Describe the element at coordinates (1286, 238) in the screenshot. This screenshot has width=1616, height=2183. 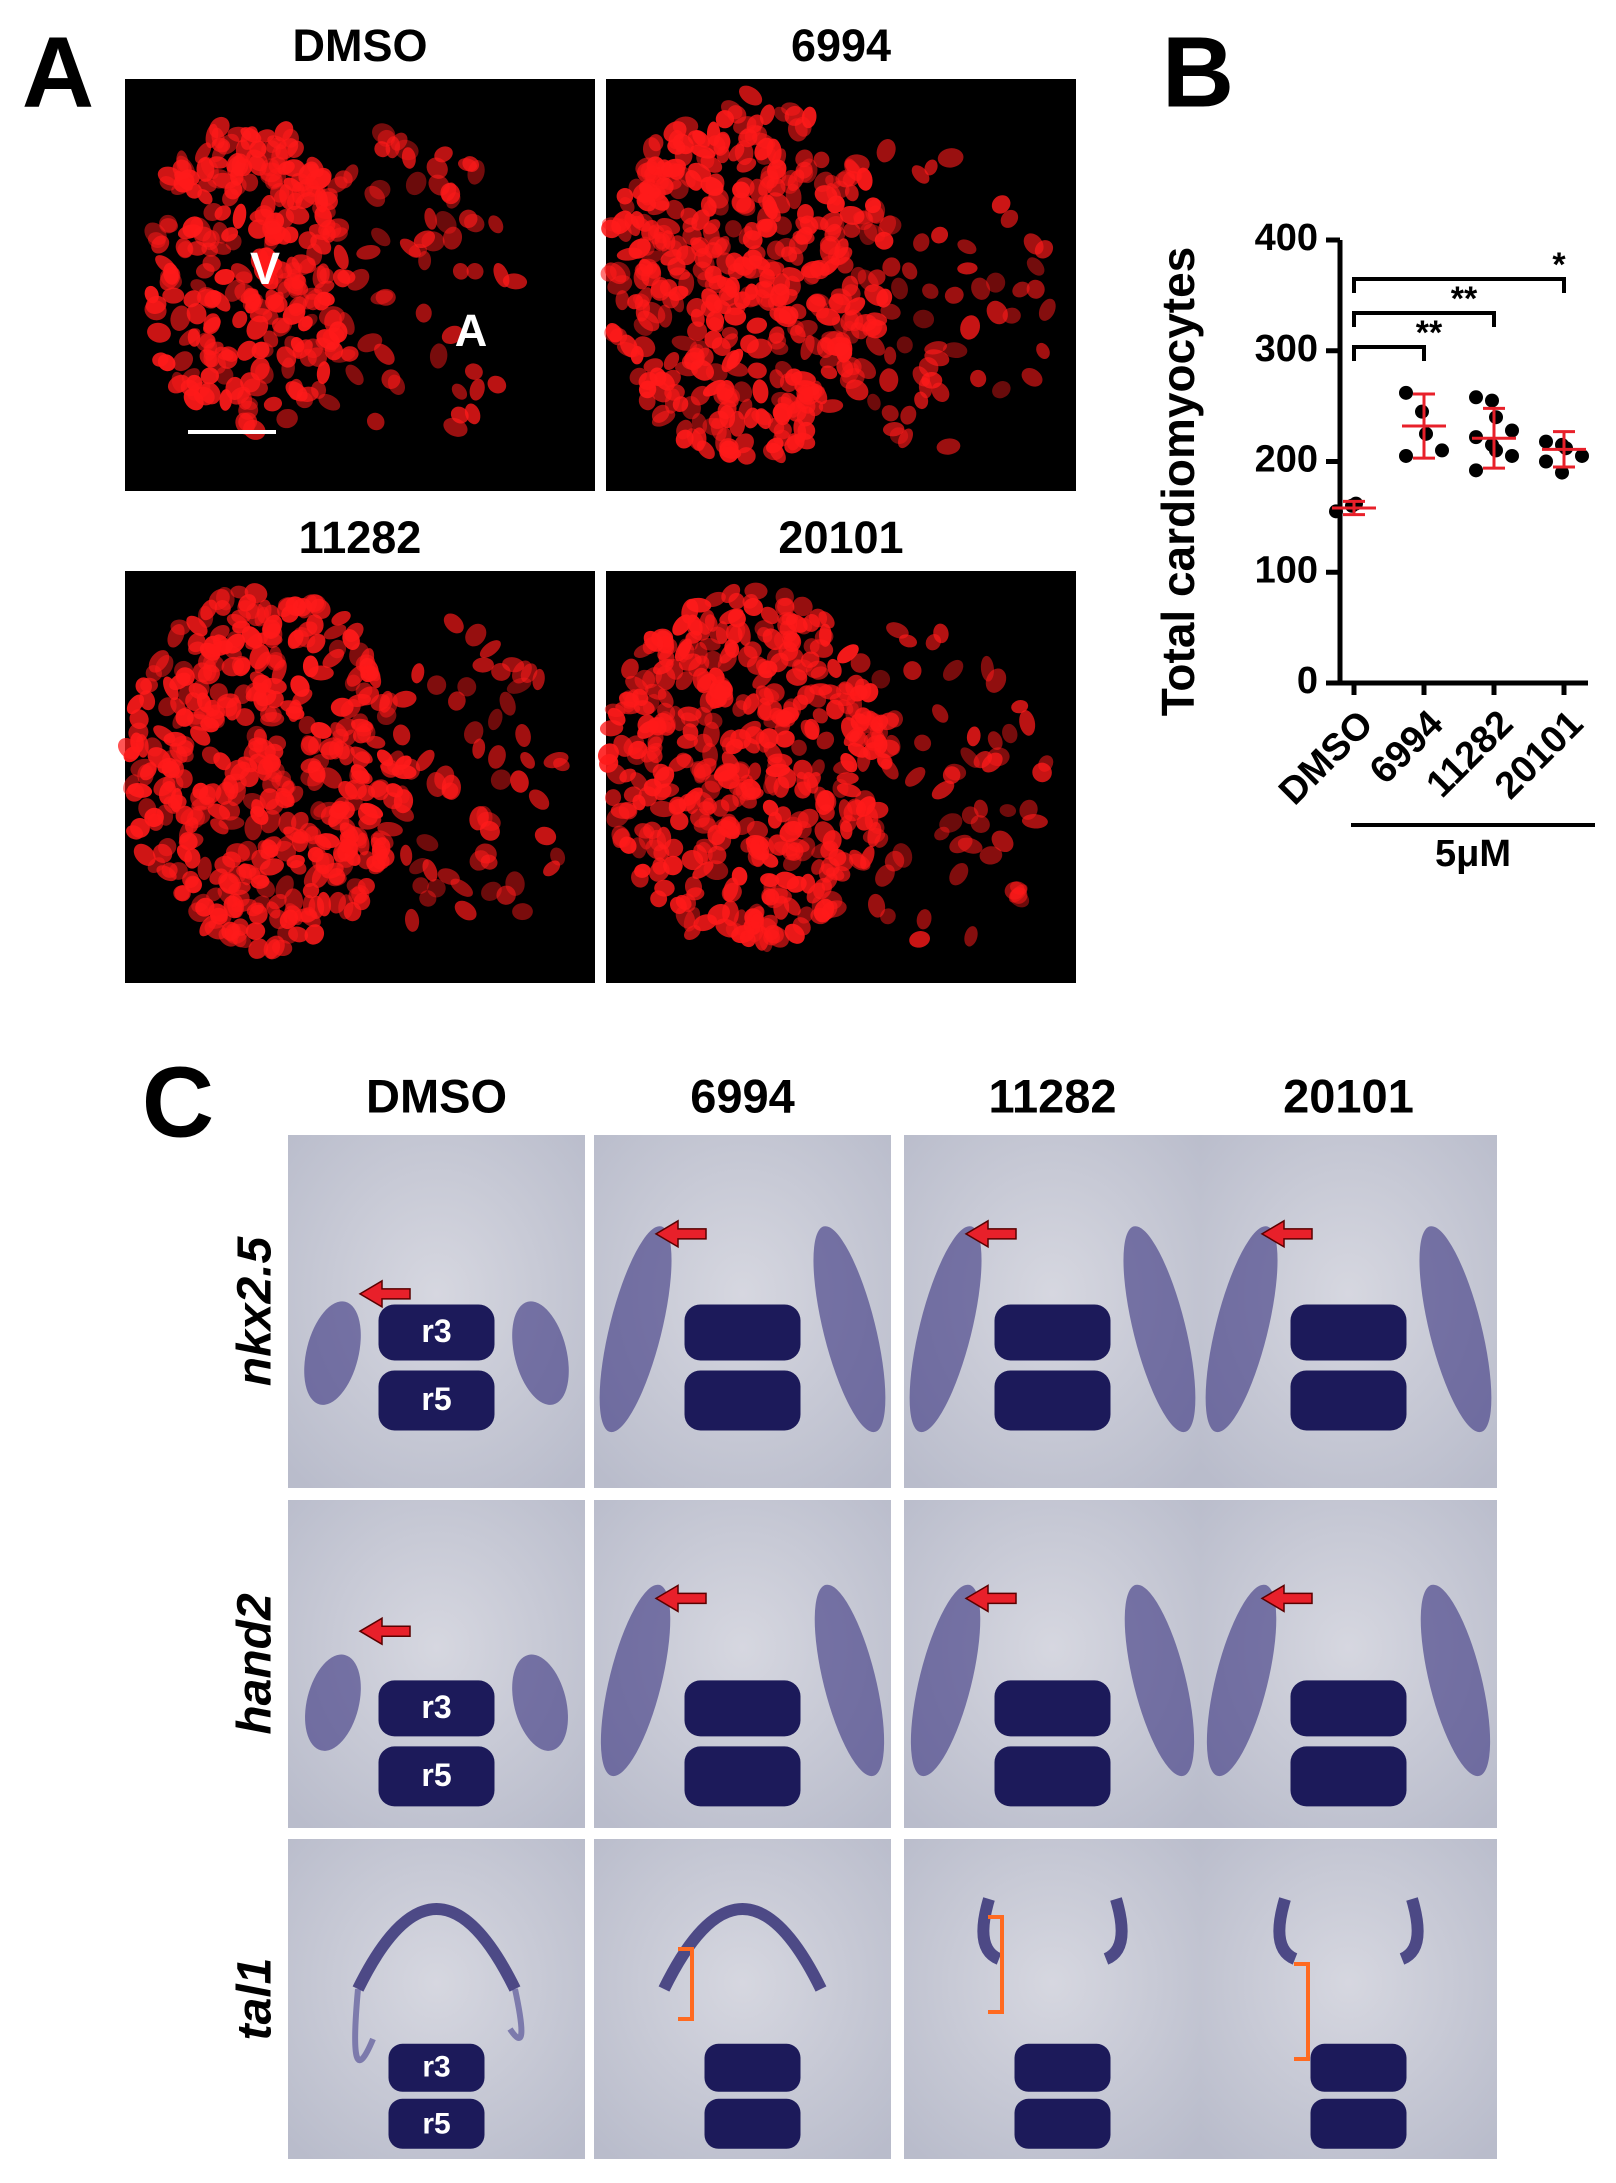
I see `y-tick-label: 400` at that location.